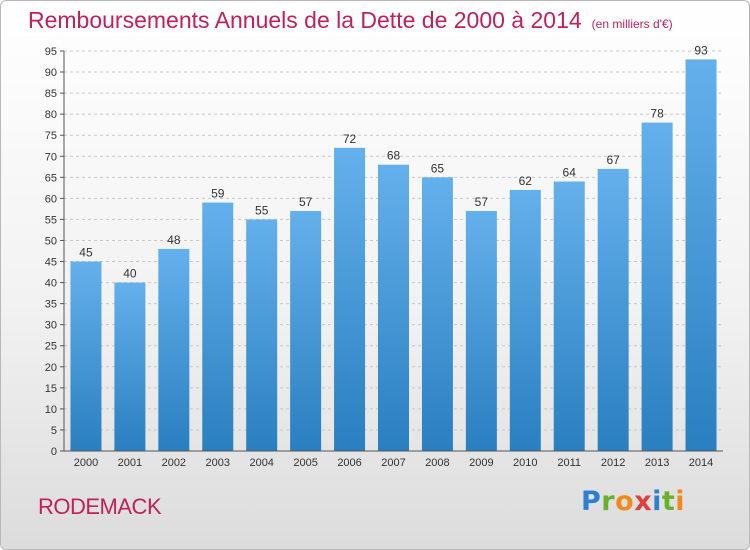  What do you see at coordinates (625, 501) in the screenshot?
I see `logo-letter: o` at bounding box center [625, 501].